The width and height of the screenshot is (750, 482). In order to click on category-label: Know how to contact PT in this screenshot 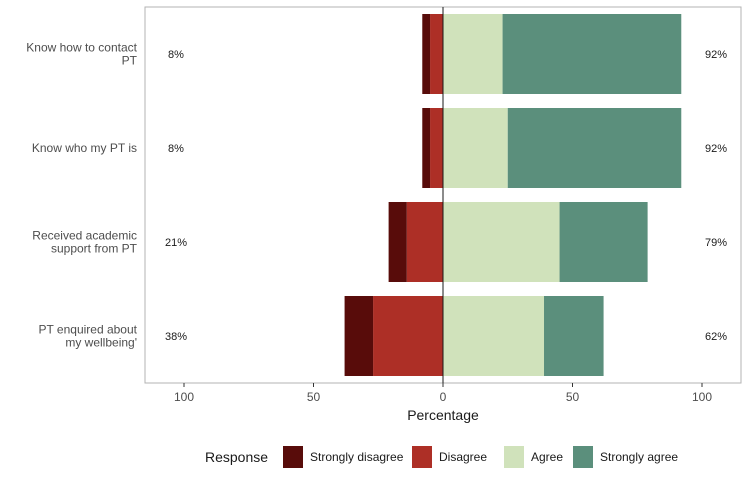, I will do `click(81, 54)`.